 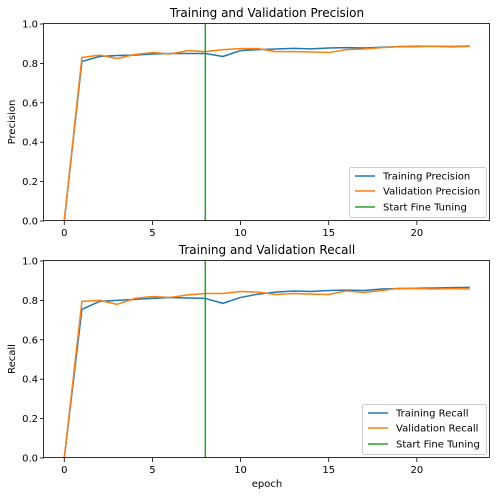 What do you see at coordinates (240, 470) in the screenshot?
I see `recall-x-tick-label: 10` at bounding box center [240, 470].